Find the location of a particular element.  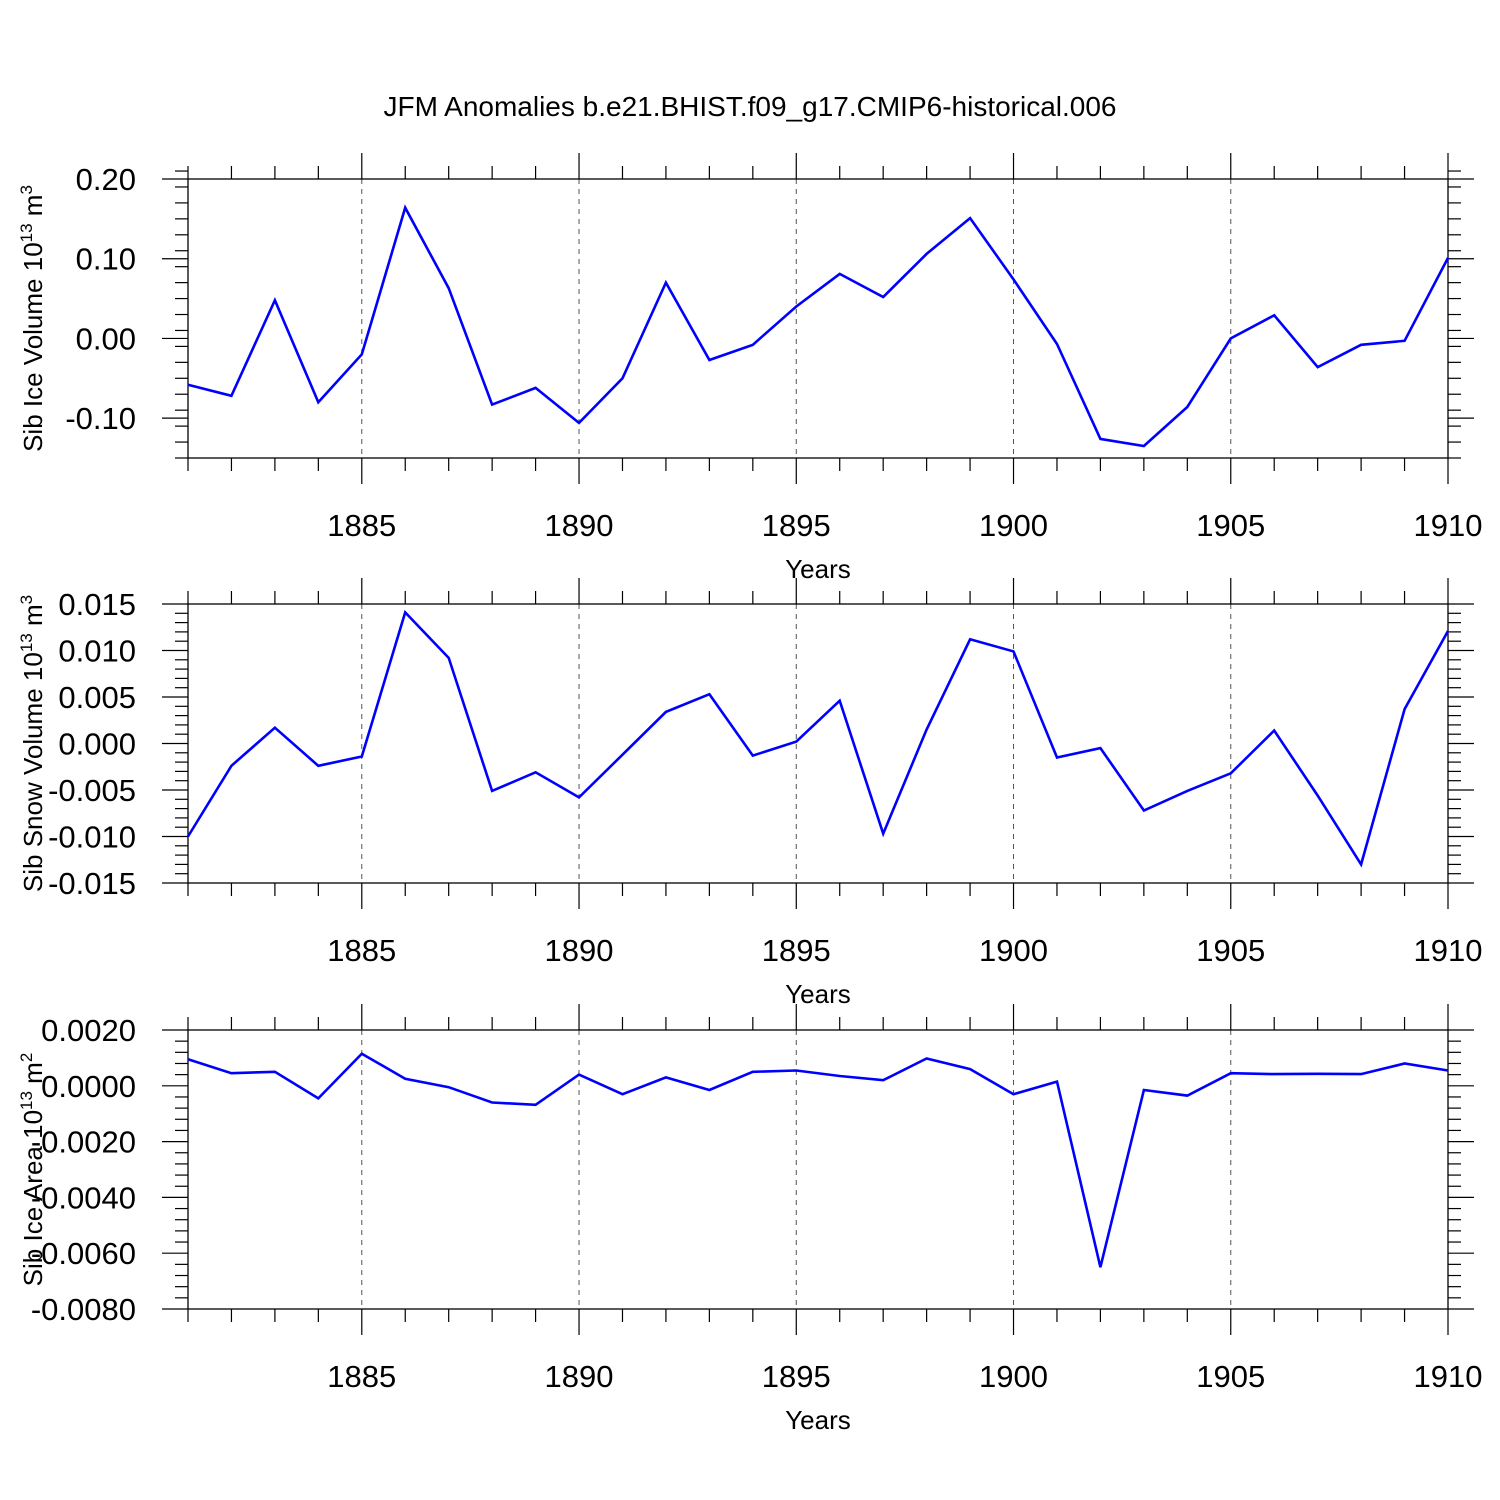

y-tick-label: -0.010 is located at coordinates (92, 837).